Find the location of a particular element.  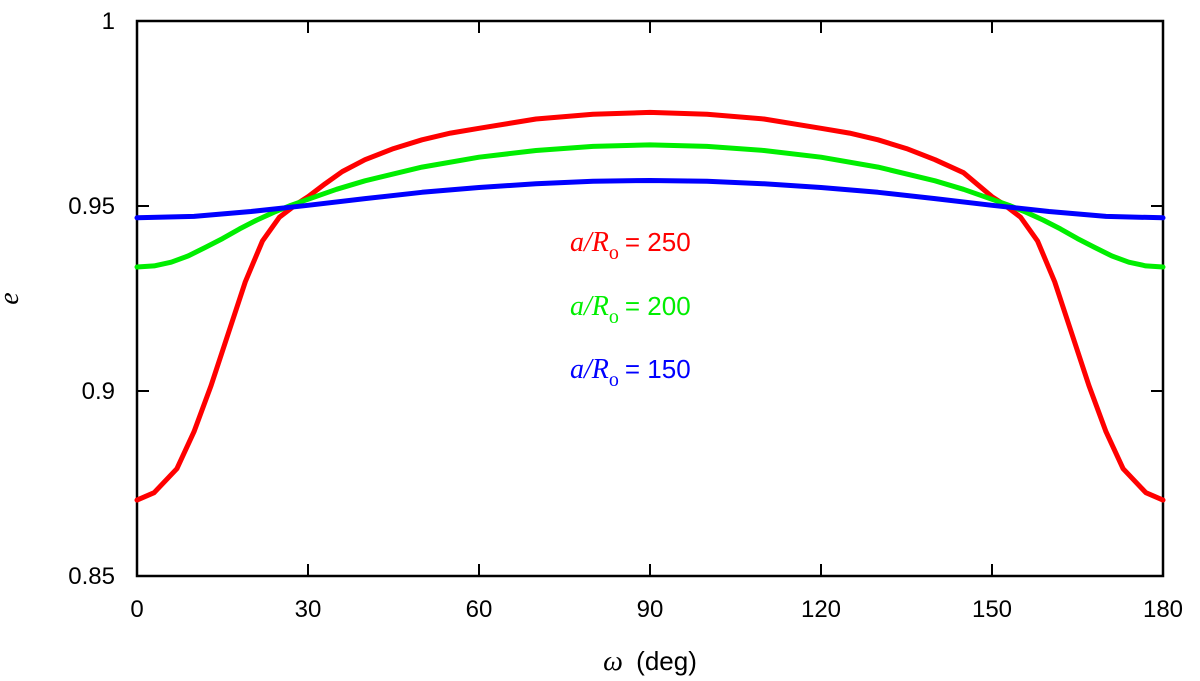

x-tick-label: 180 is located at coordinates (1163, 609).